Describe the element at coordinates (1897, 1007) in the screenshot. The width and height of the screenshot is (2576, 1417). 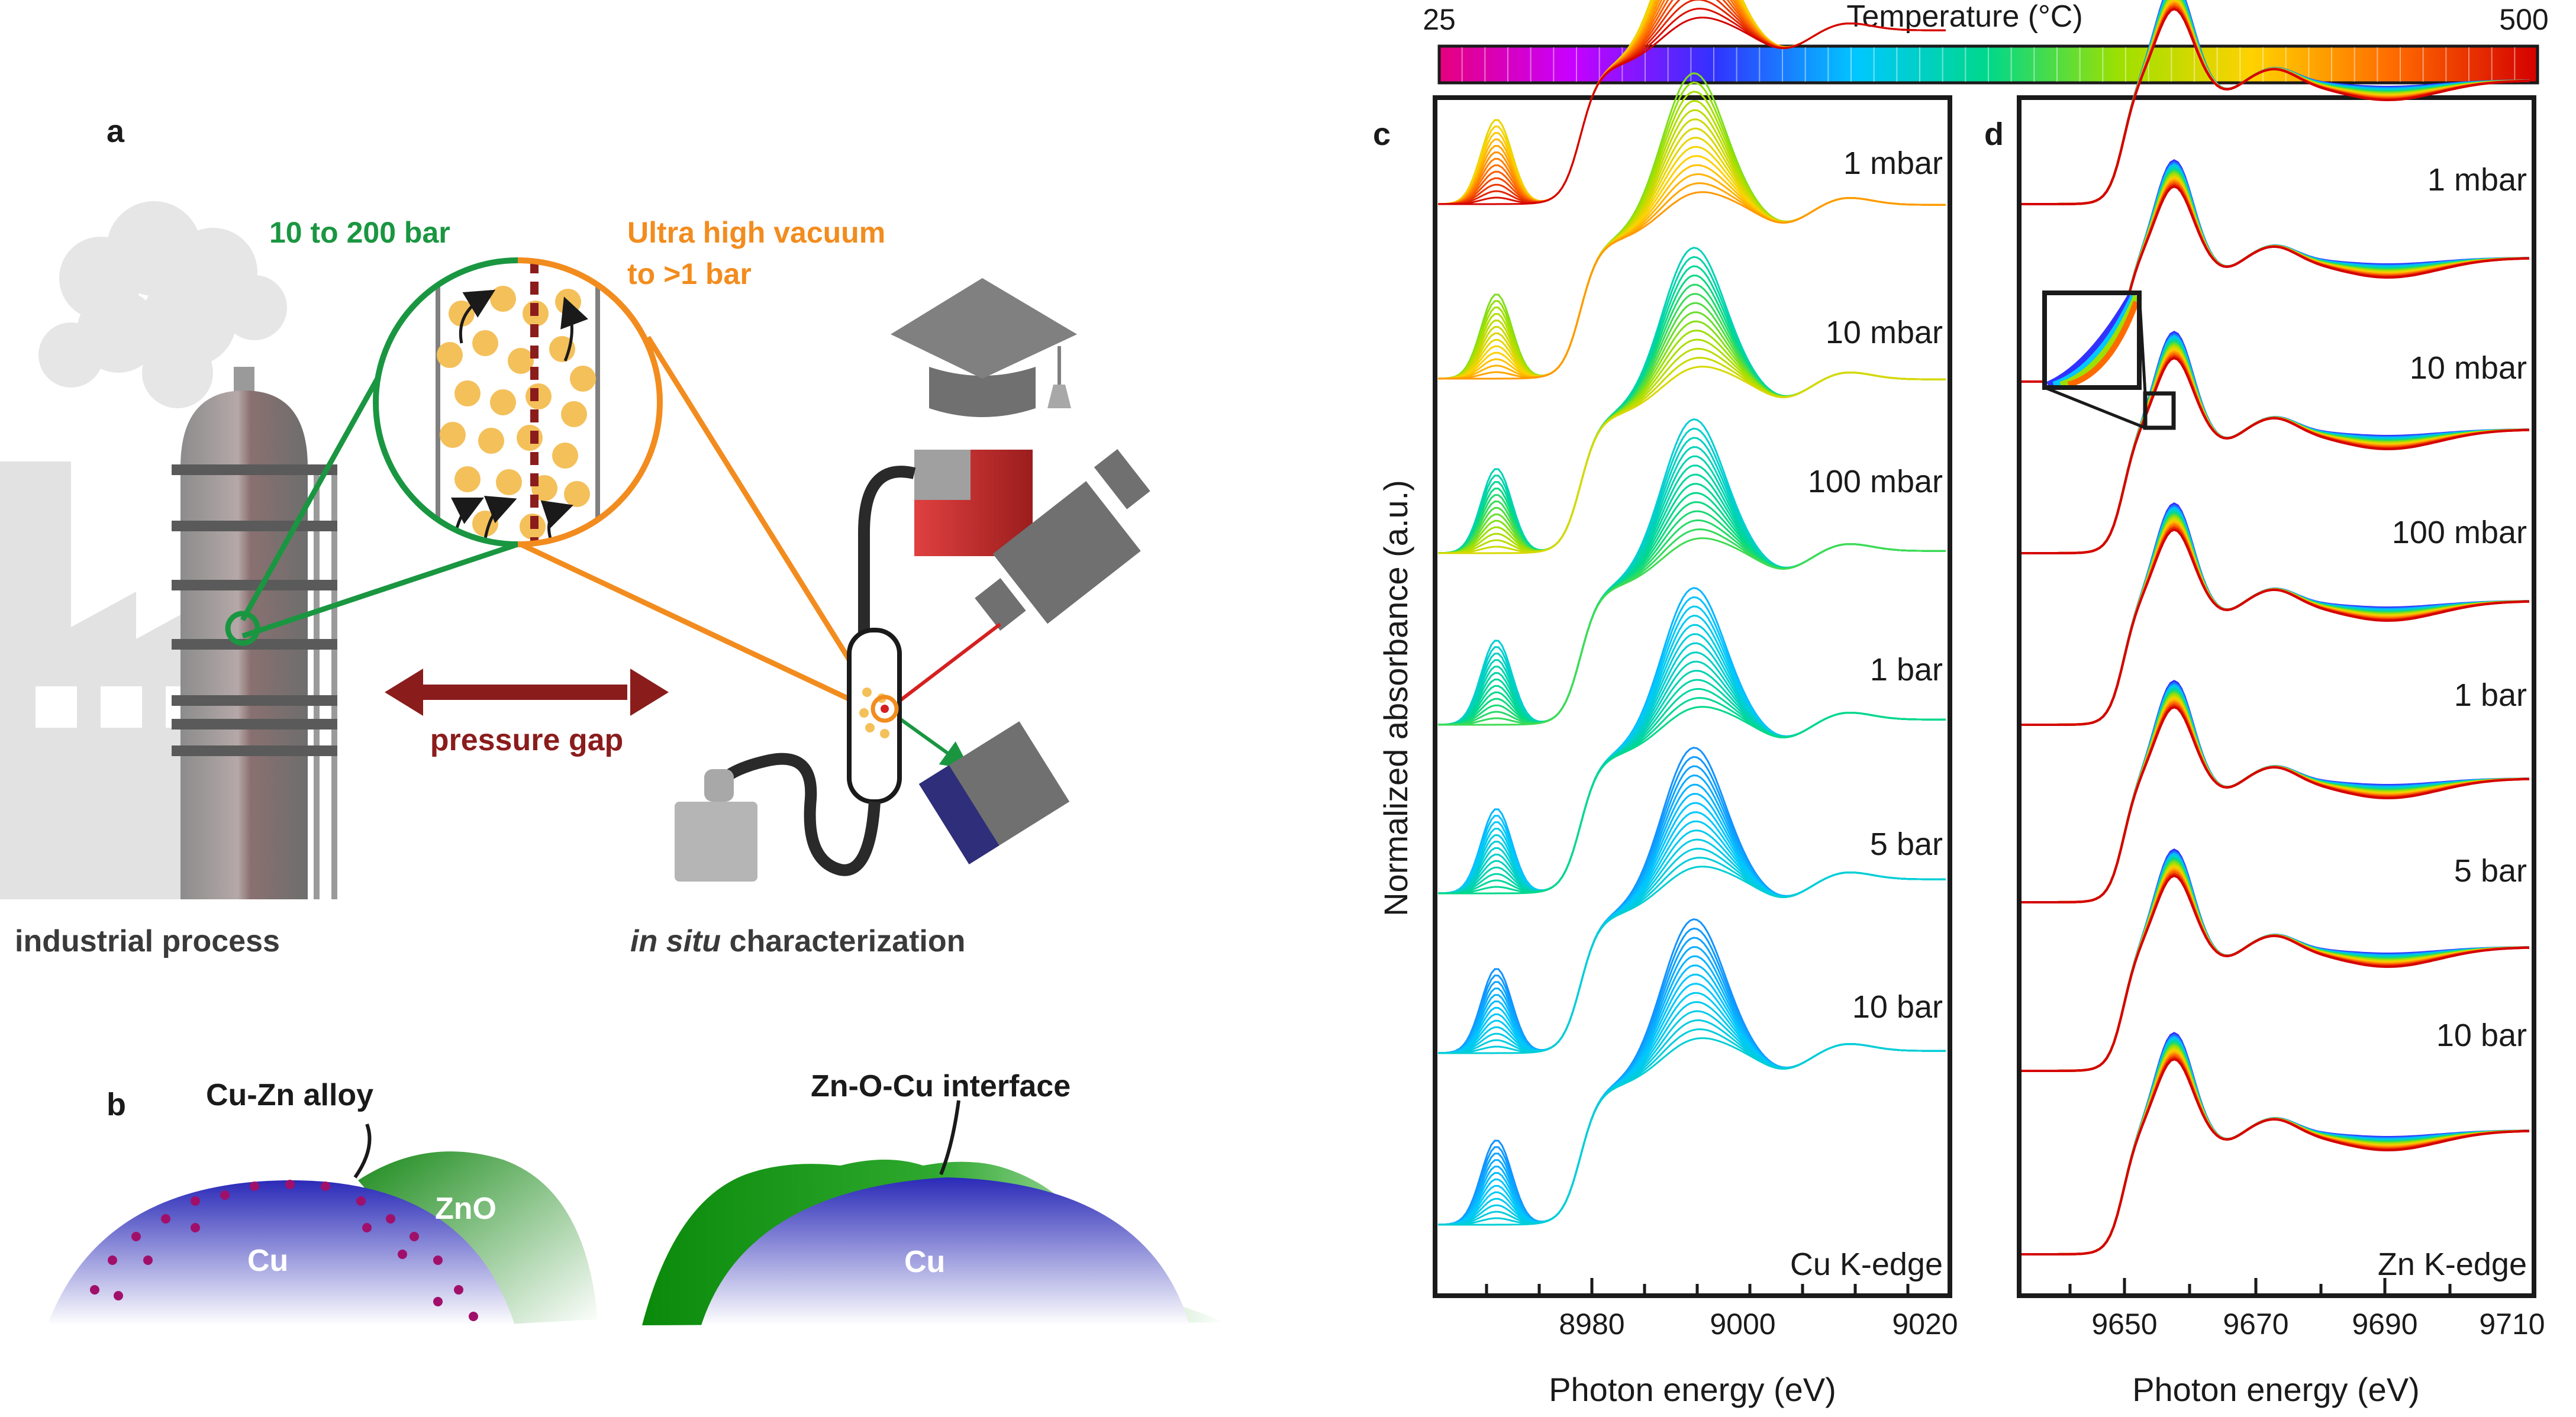
I see `cu-pressure-label-10bar: 10 bar` at that location.